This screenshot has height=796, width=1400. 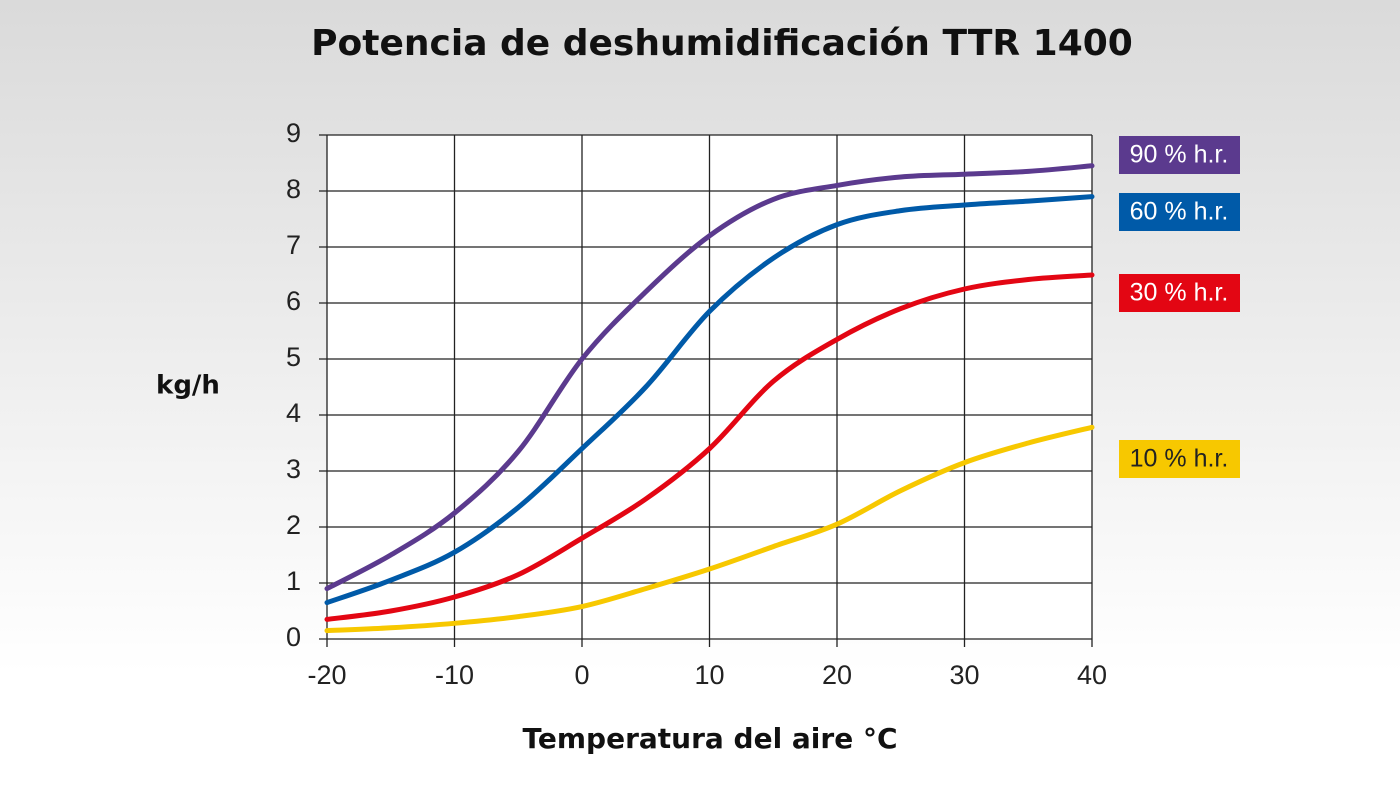 What do you see at coordinates (581, 675) in the screenshot?
I see `x-tick-label: 0` at bounding box center [581, 675].